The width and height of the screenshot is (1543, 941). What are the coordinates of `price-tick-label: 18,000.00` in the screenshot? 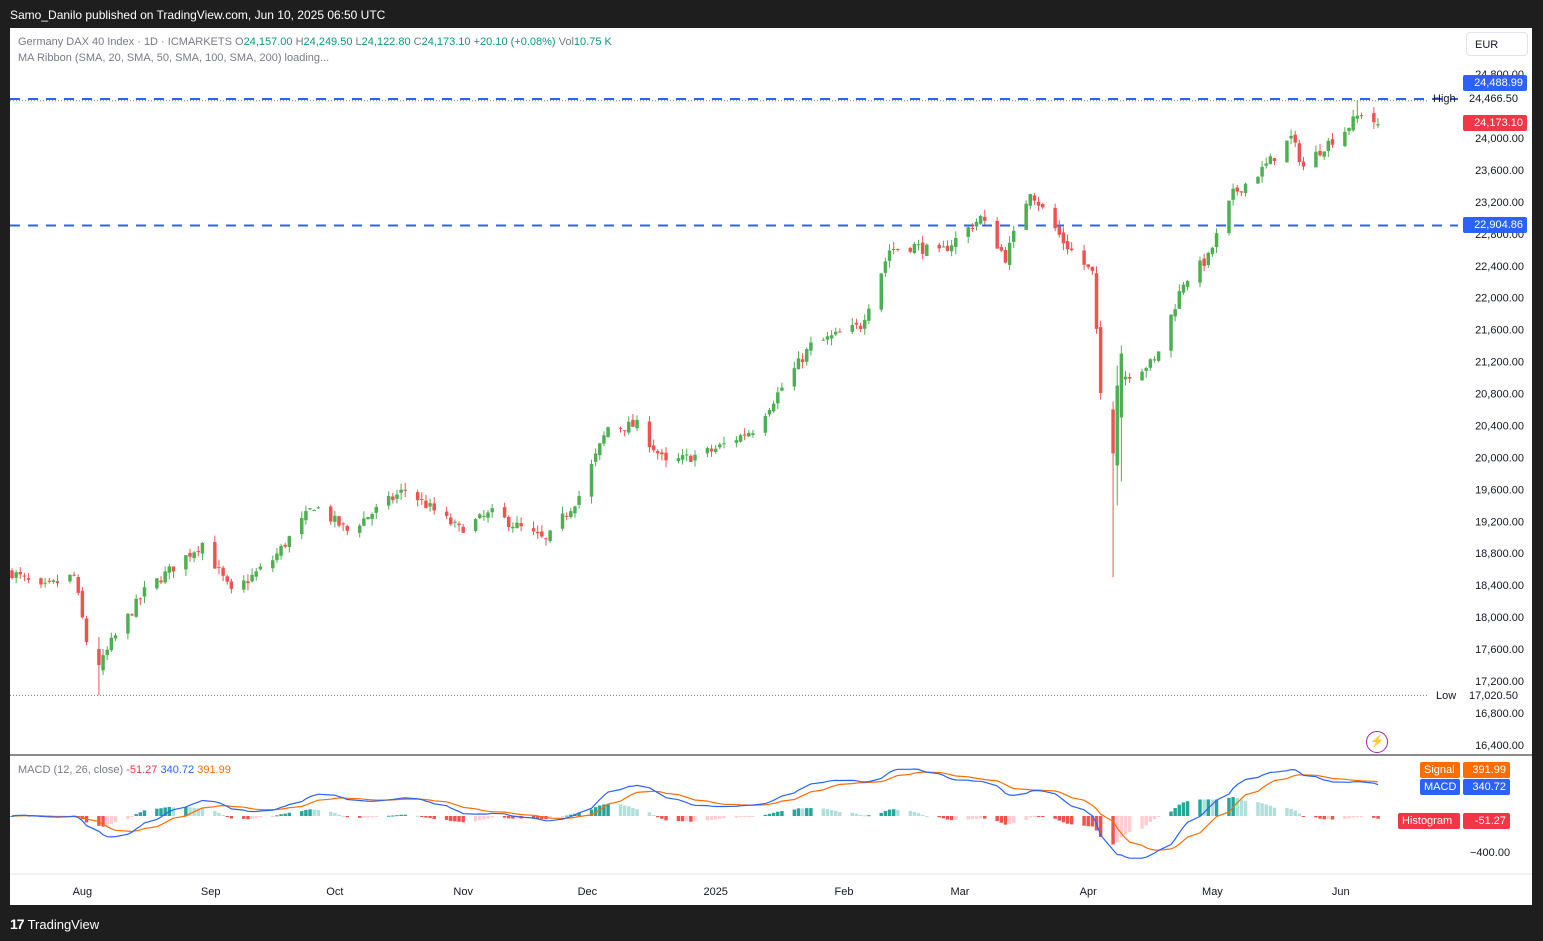 It's located at (1499, 618).